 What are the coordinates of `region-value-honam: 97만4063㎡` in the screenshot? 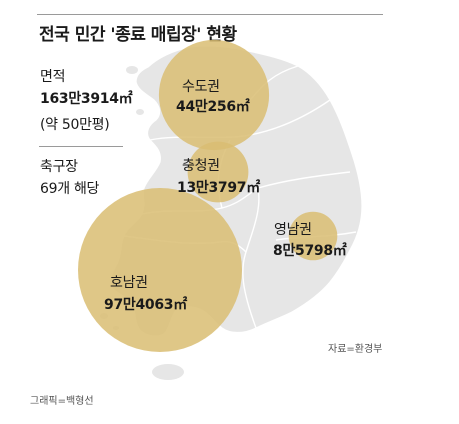 It's located at (145, 305).